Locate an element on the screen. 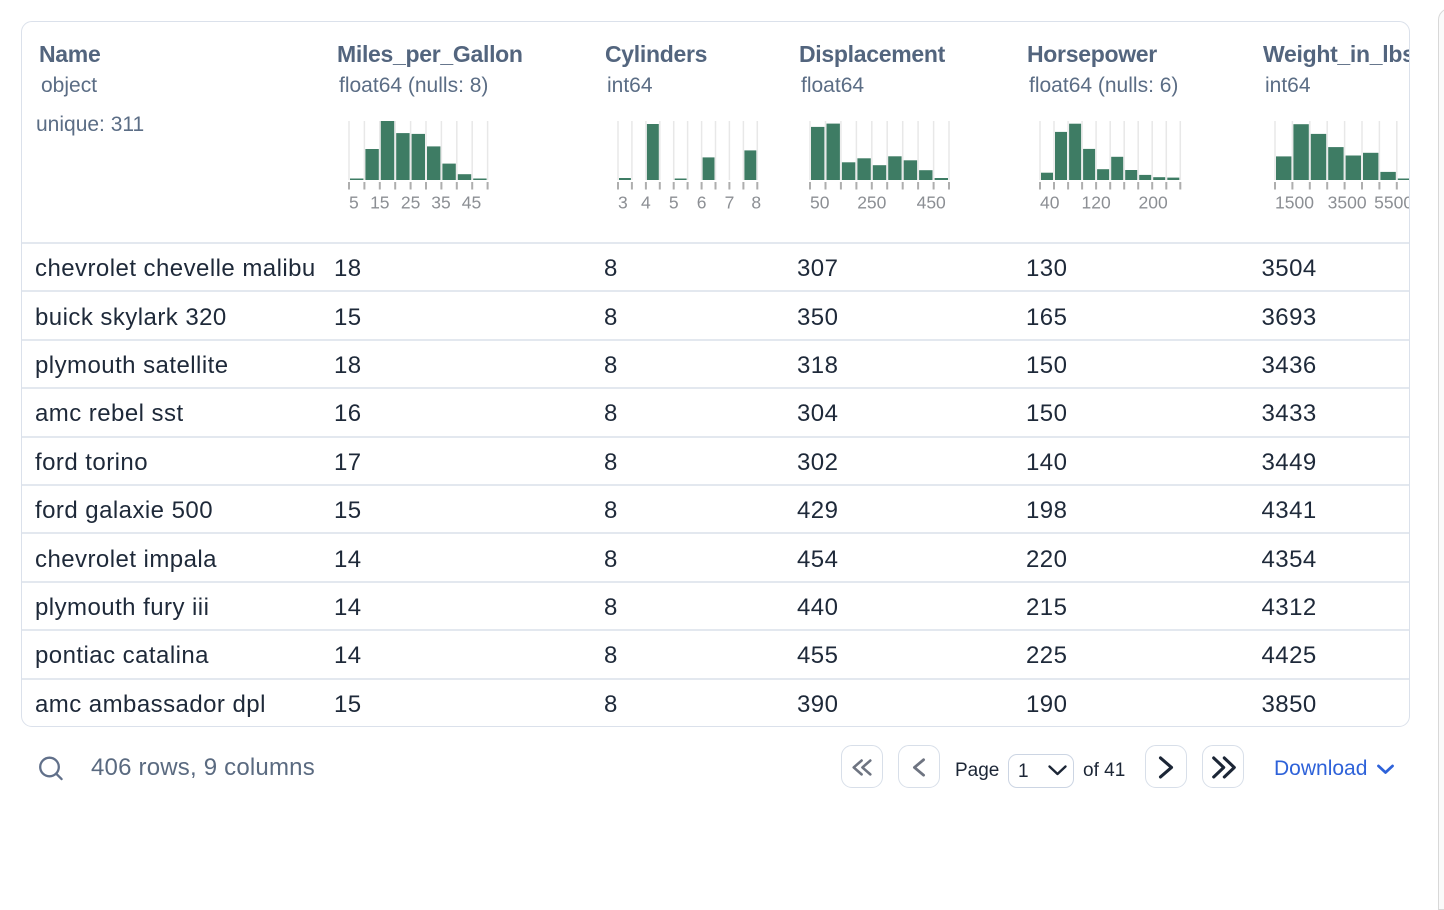 Image resolution: width=1444 pixels, height=910 pixels. svg-text: 35 is located at coordinates (440, 203).